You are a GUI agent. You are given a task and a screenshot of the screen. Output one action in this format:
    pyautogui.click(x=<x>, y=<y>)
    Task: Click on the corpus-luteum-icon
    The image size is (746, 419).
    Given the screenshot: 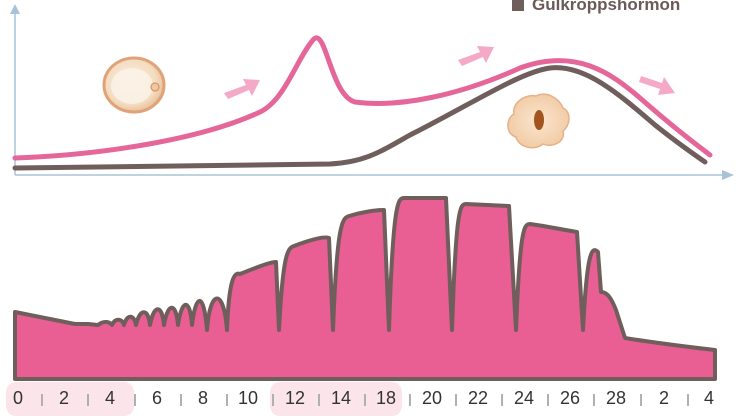 What is the action you would take?
    pyautogui.click(x=538, y=121)
    